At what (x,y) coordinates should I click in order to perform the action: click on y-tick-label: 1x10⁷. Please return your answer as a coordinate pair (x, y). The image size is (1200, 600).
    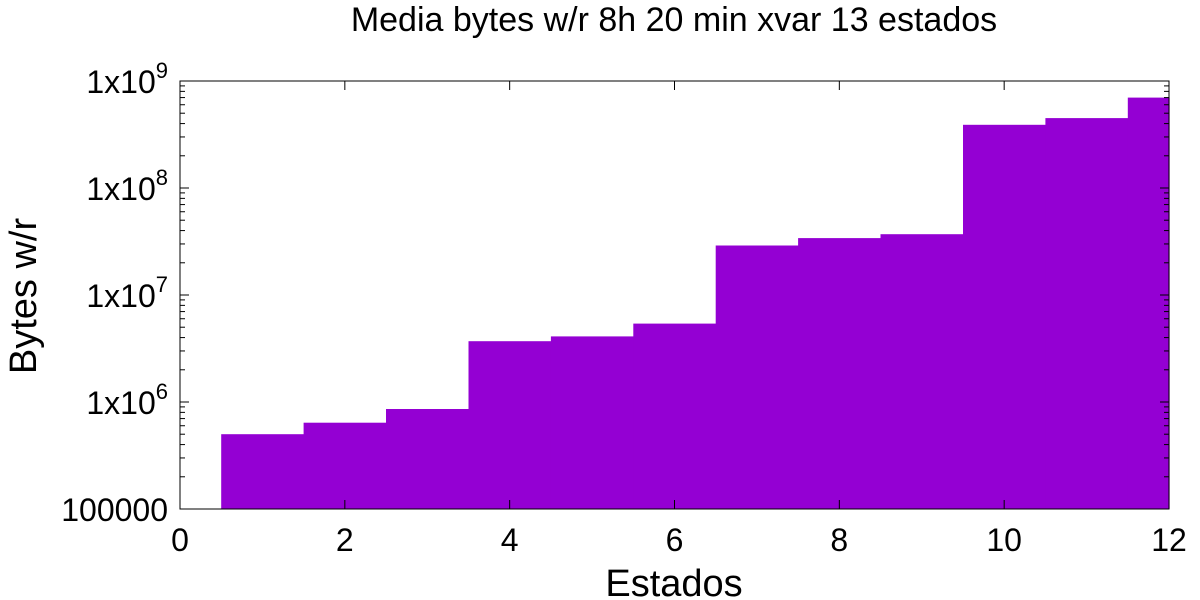
    Looking at the image, I should click on (127, 293).